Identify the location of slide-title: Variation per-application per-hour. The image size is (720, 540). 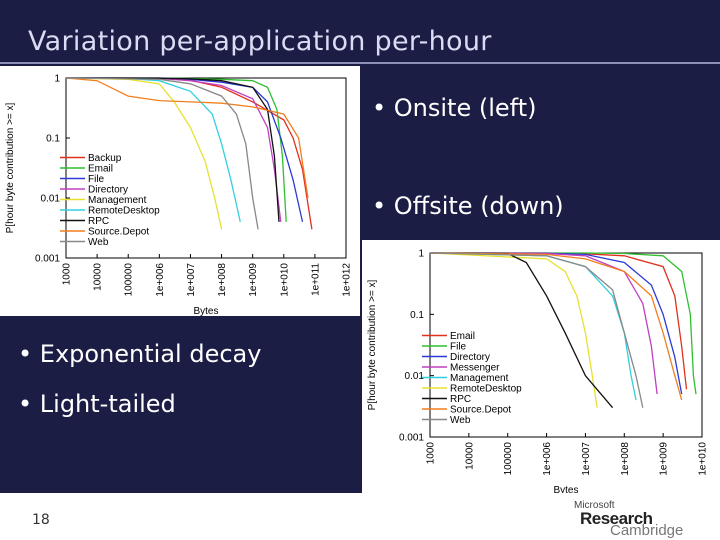
(260, 41).